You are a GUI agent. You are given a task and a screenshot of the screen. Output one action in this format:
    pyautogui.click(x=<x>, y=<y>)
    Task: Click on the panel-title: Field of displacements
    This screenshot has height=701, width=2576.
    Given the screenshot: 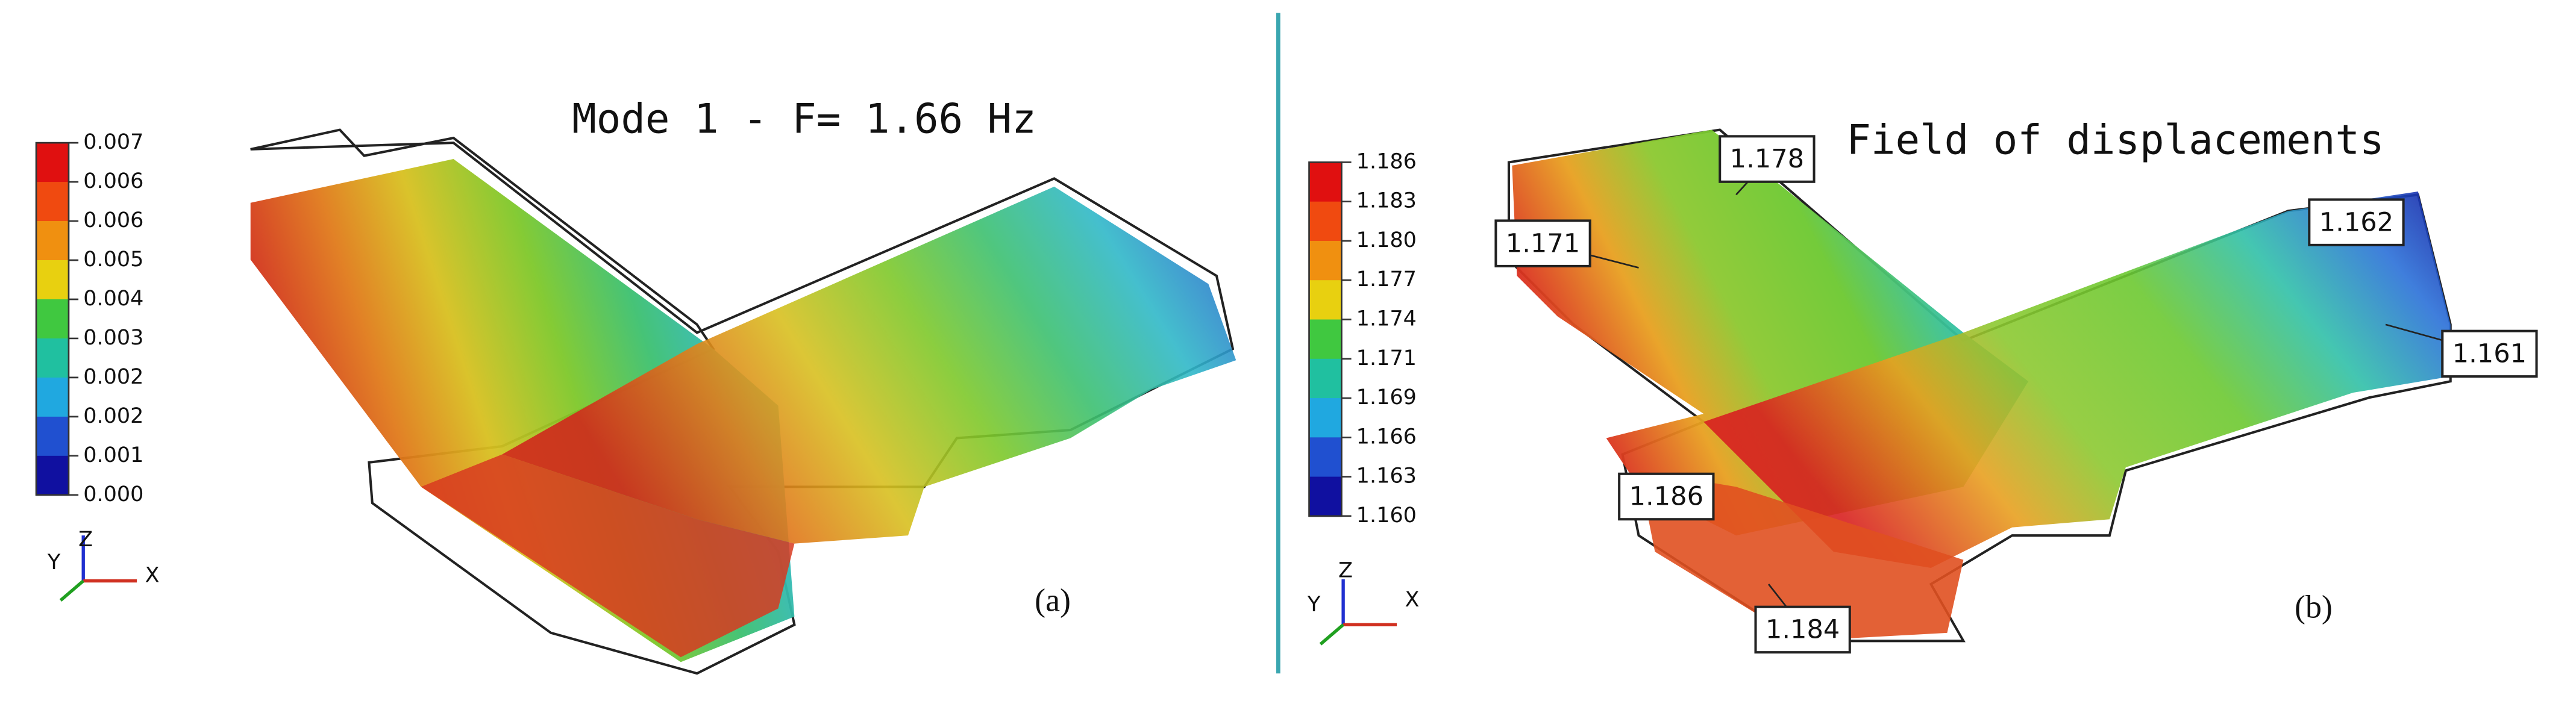 What is the action you would take?
    pyautogui.click(x=2115, y=140)
    